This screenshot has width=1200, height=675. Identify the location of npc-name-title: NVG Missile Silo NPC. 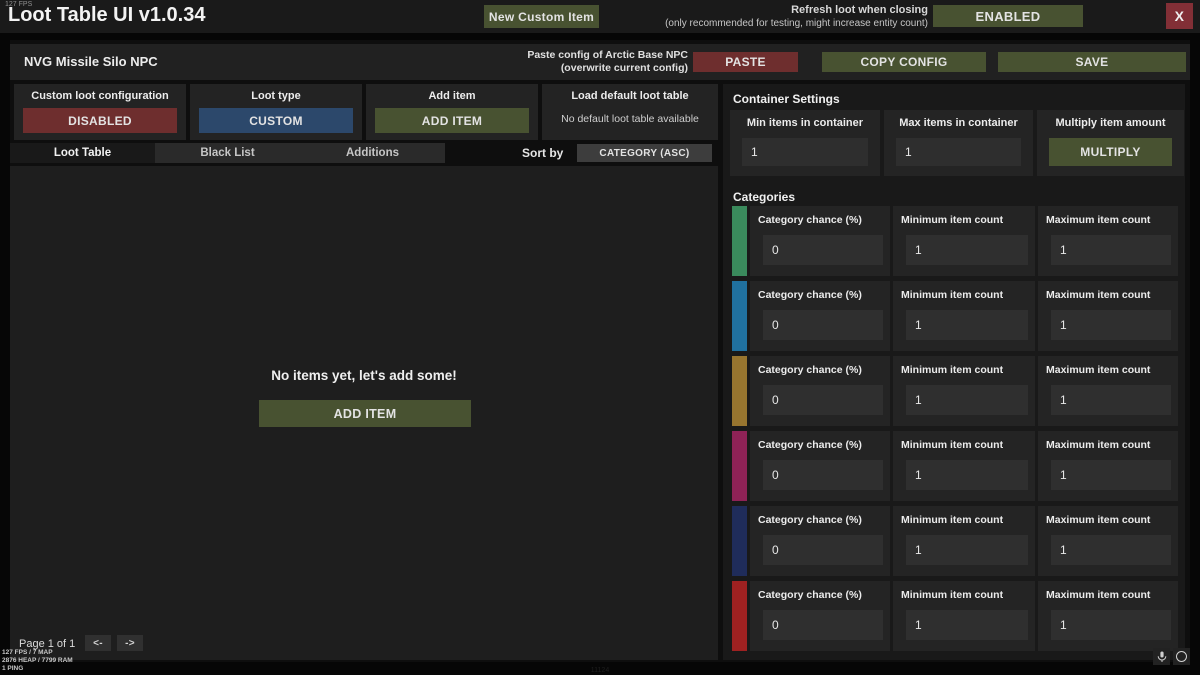
(91, 61).